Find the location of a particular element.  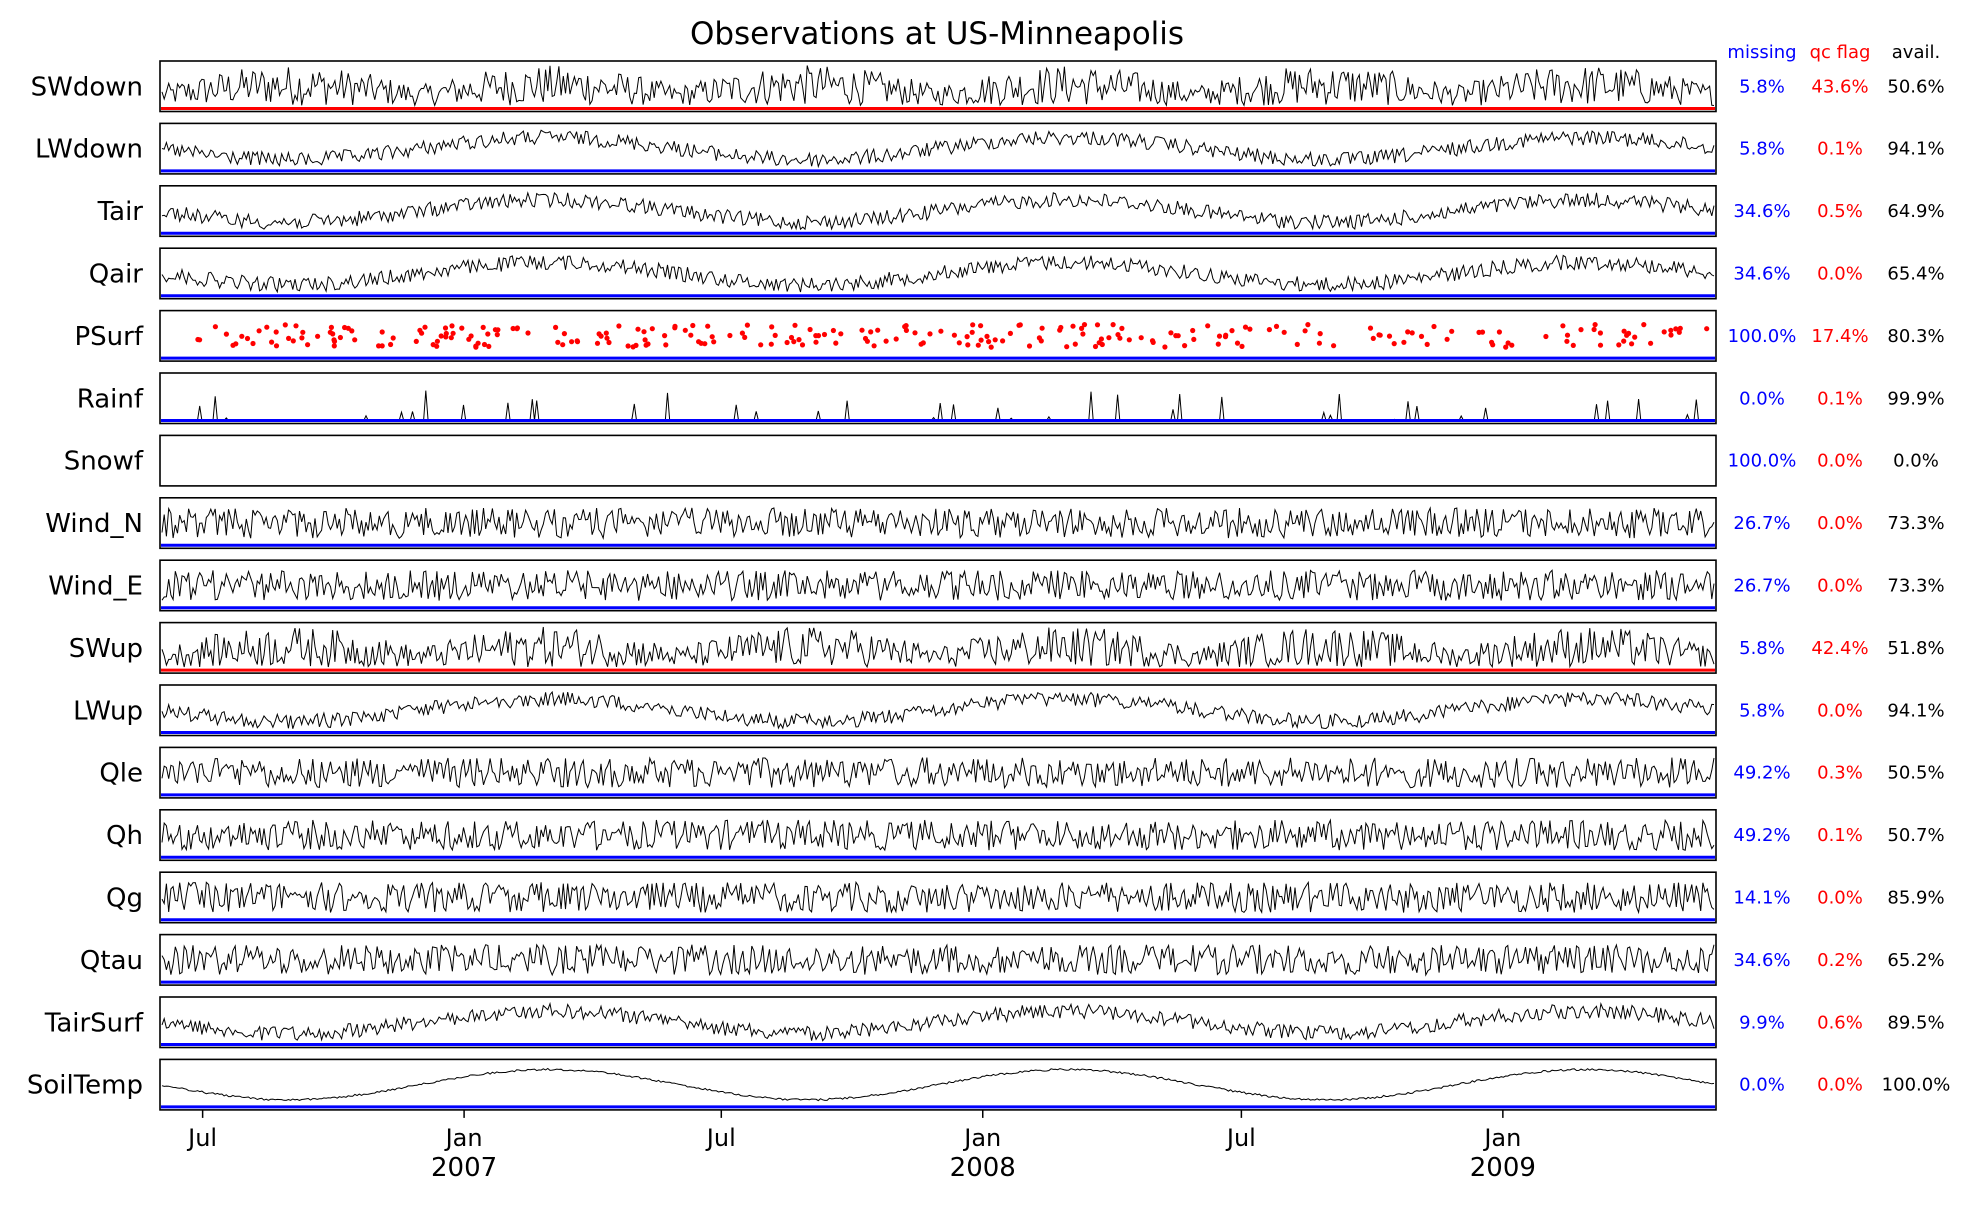

avail-value: 64.9% is located at coordinates (1915, 211).